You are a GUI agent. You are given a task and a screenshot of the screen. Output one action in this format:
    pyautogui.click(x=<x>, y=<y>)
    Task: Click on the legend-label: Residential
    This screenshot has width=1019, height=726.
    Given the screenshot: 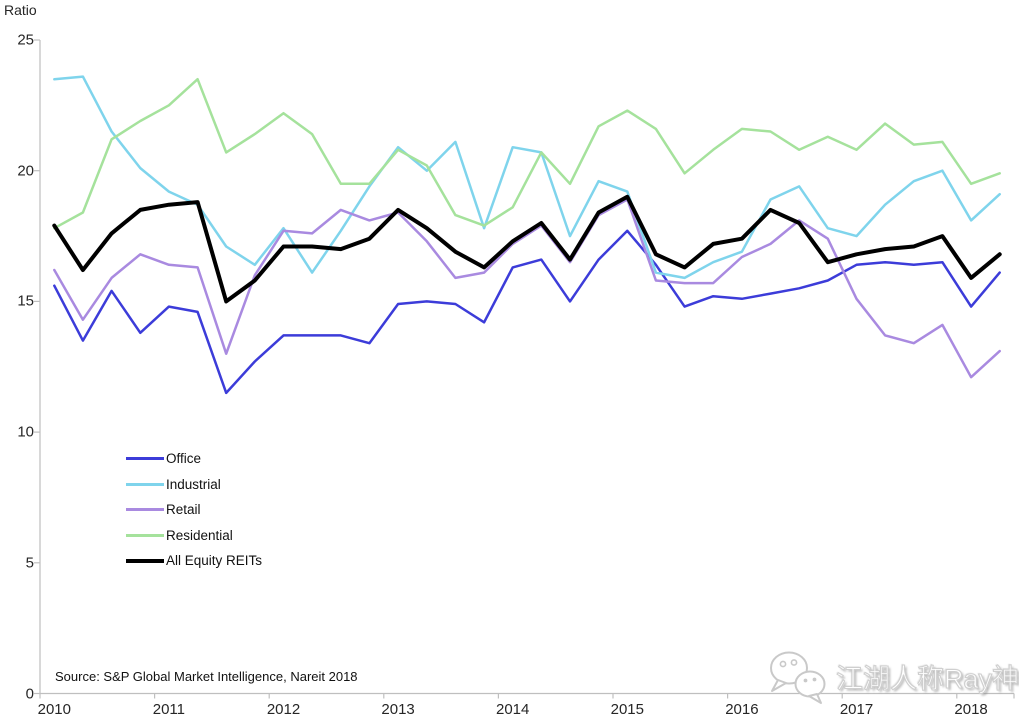 What is the action you would take?
    pyautogui.click(x=199, y=535)
    